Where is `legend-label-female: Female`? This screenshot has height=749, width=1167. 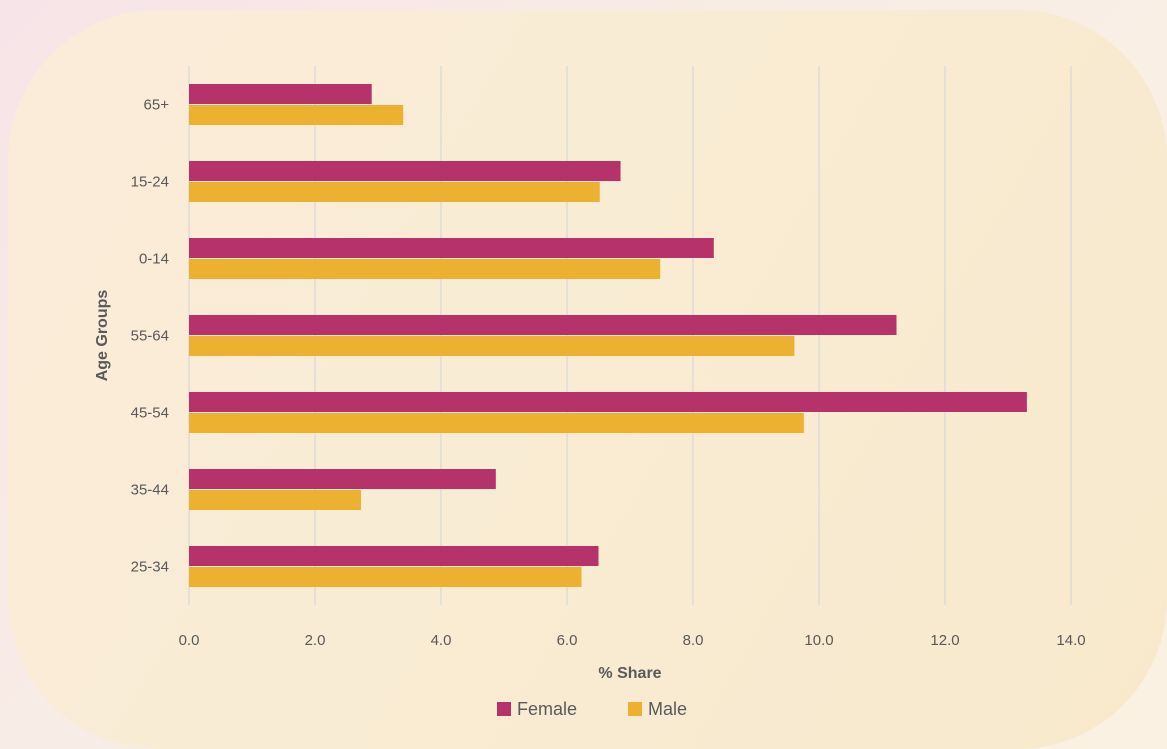
legend-label-female: Female is located at coordinates (547, 709).